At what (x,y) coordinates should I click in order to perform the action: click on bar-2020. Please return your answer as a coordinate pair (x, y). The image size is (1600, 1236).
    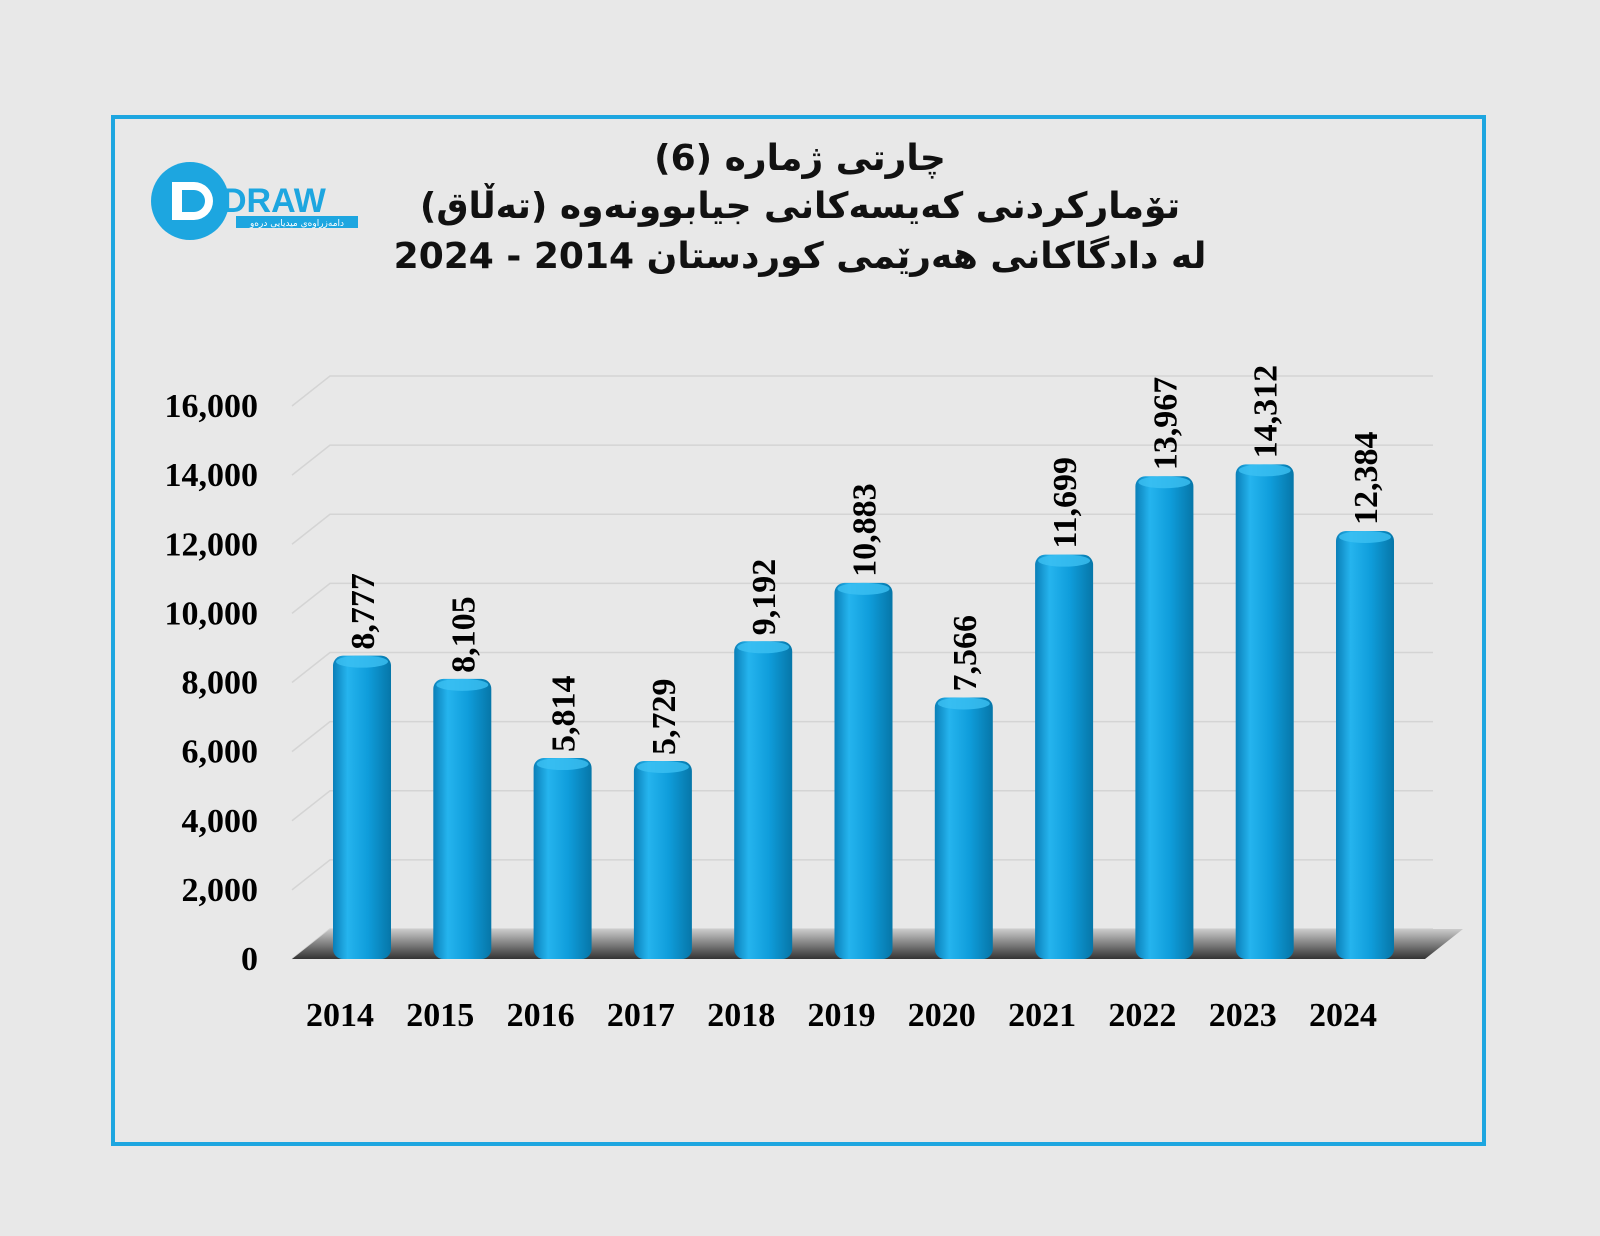
    Looking at the image, I should click on (963, 828).